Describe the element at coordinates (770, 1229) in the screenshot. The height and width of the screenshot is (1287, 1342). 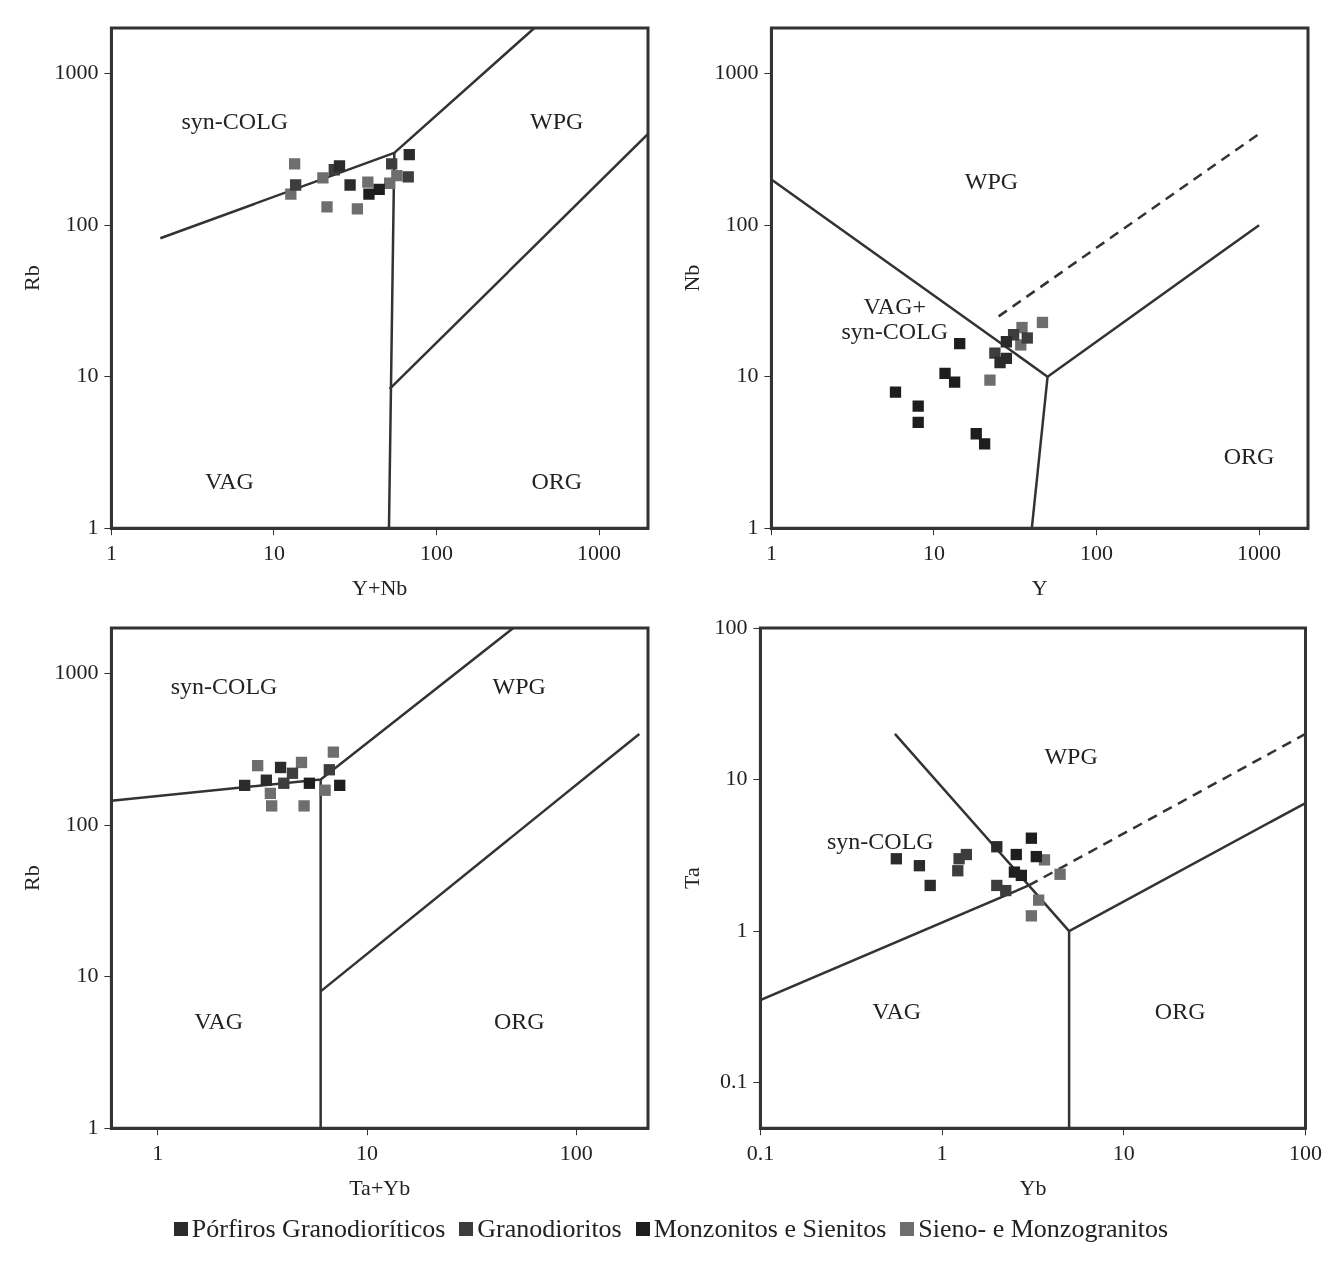
I see `legend-label: Monzonitos e Sienitos` at that location.